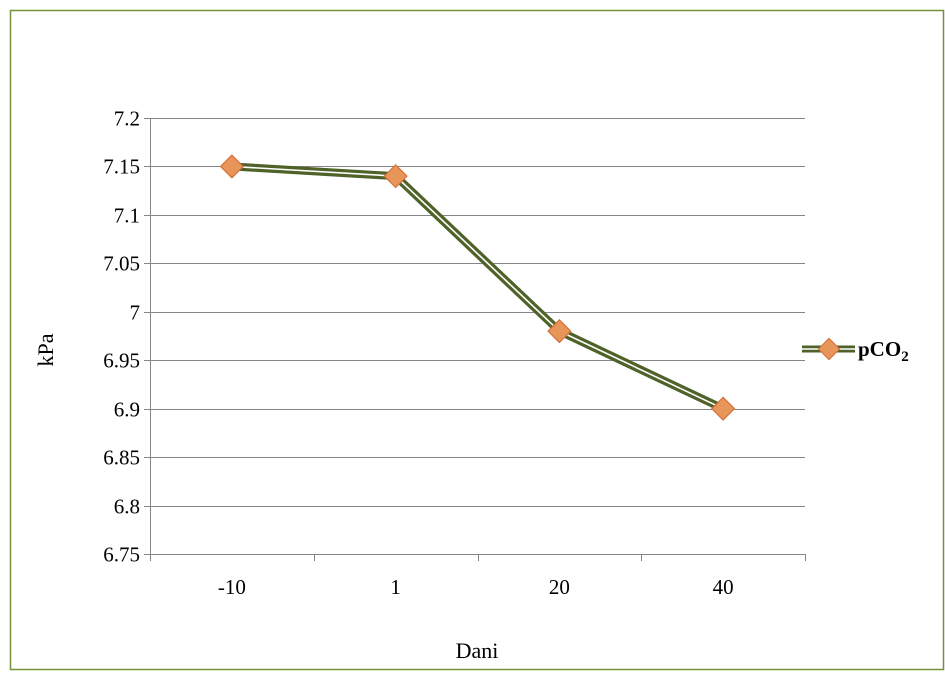  What do you see at coordinates (855, 351) in the screenshot?
I see `legend: pCO2` at bounding box center [855, 351].